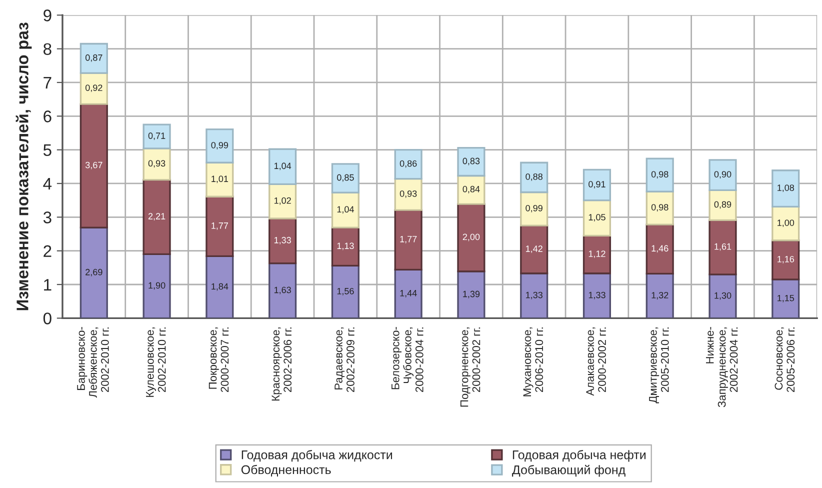 The height and width of the screenshot is (488, 822). I want to click on data-label: 1,16, so click(786, 260).